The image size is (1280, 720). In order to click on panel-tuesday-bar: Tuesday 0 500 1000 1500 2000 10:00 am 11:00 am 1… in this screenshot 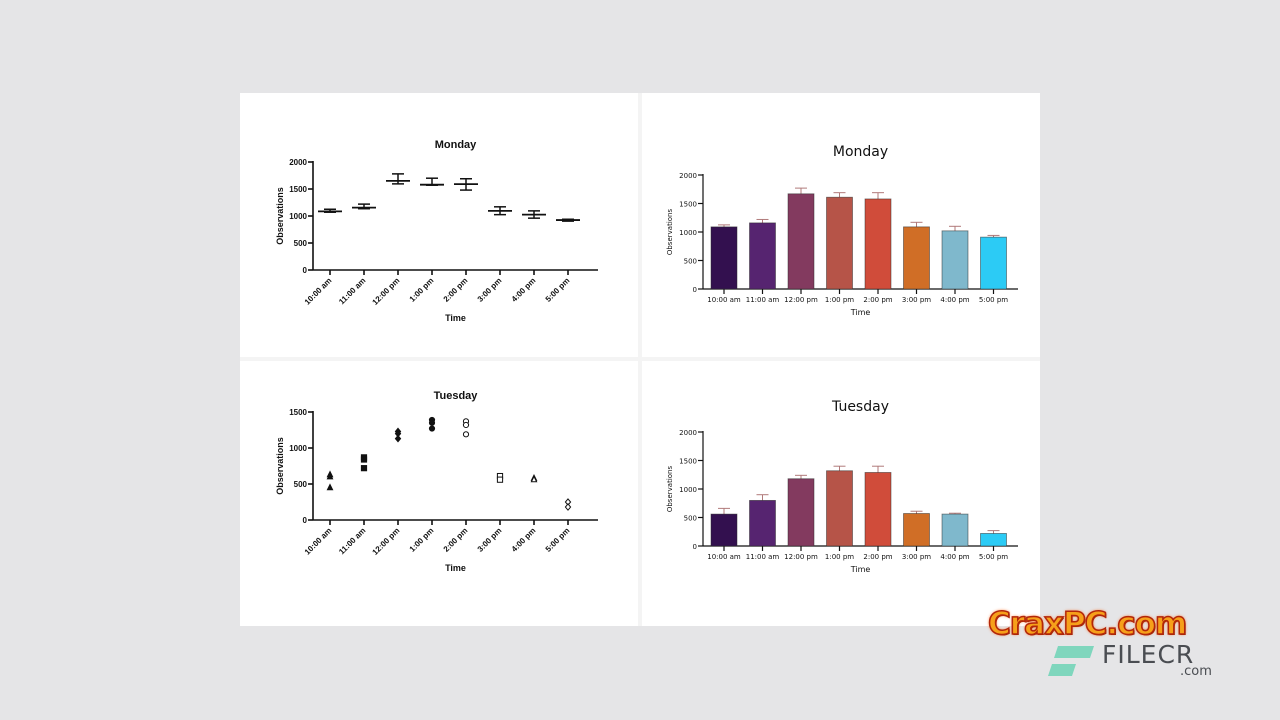, I will do `click(841, 493)`.